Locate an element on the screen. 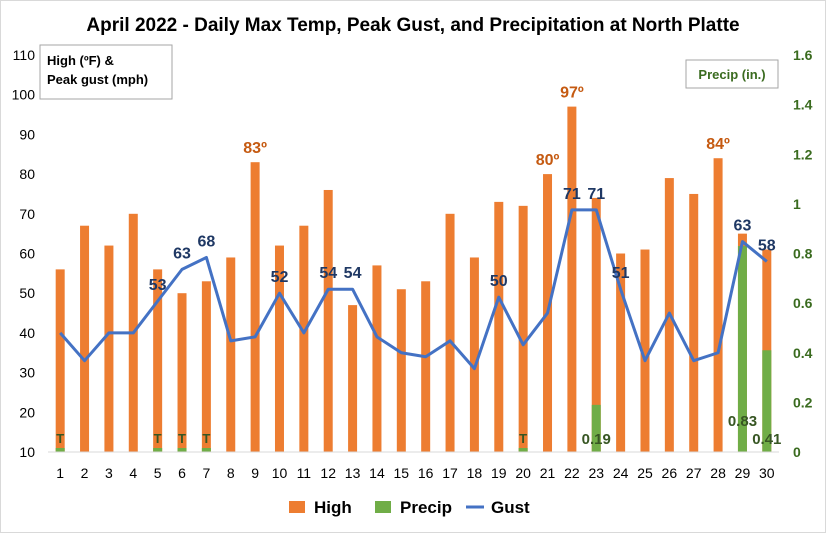  x-tick-label: 10 is located at coordinates (280, 473).